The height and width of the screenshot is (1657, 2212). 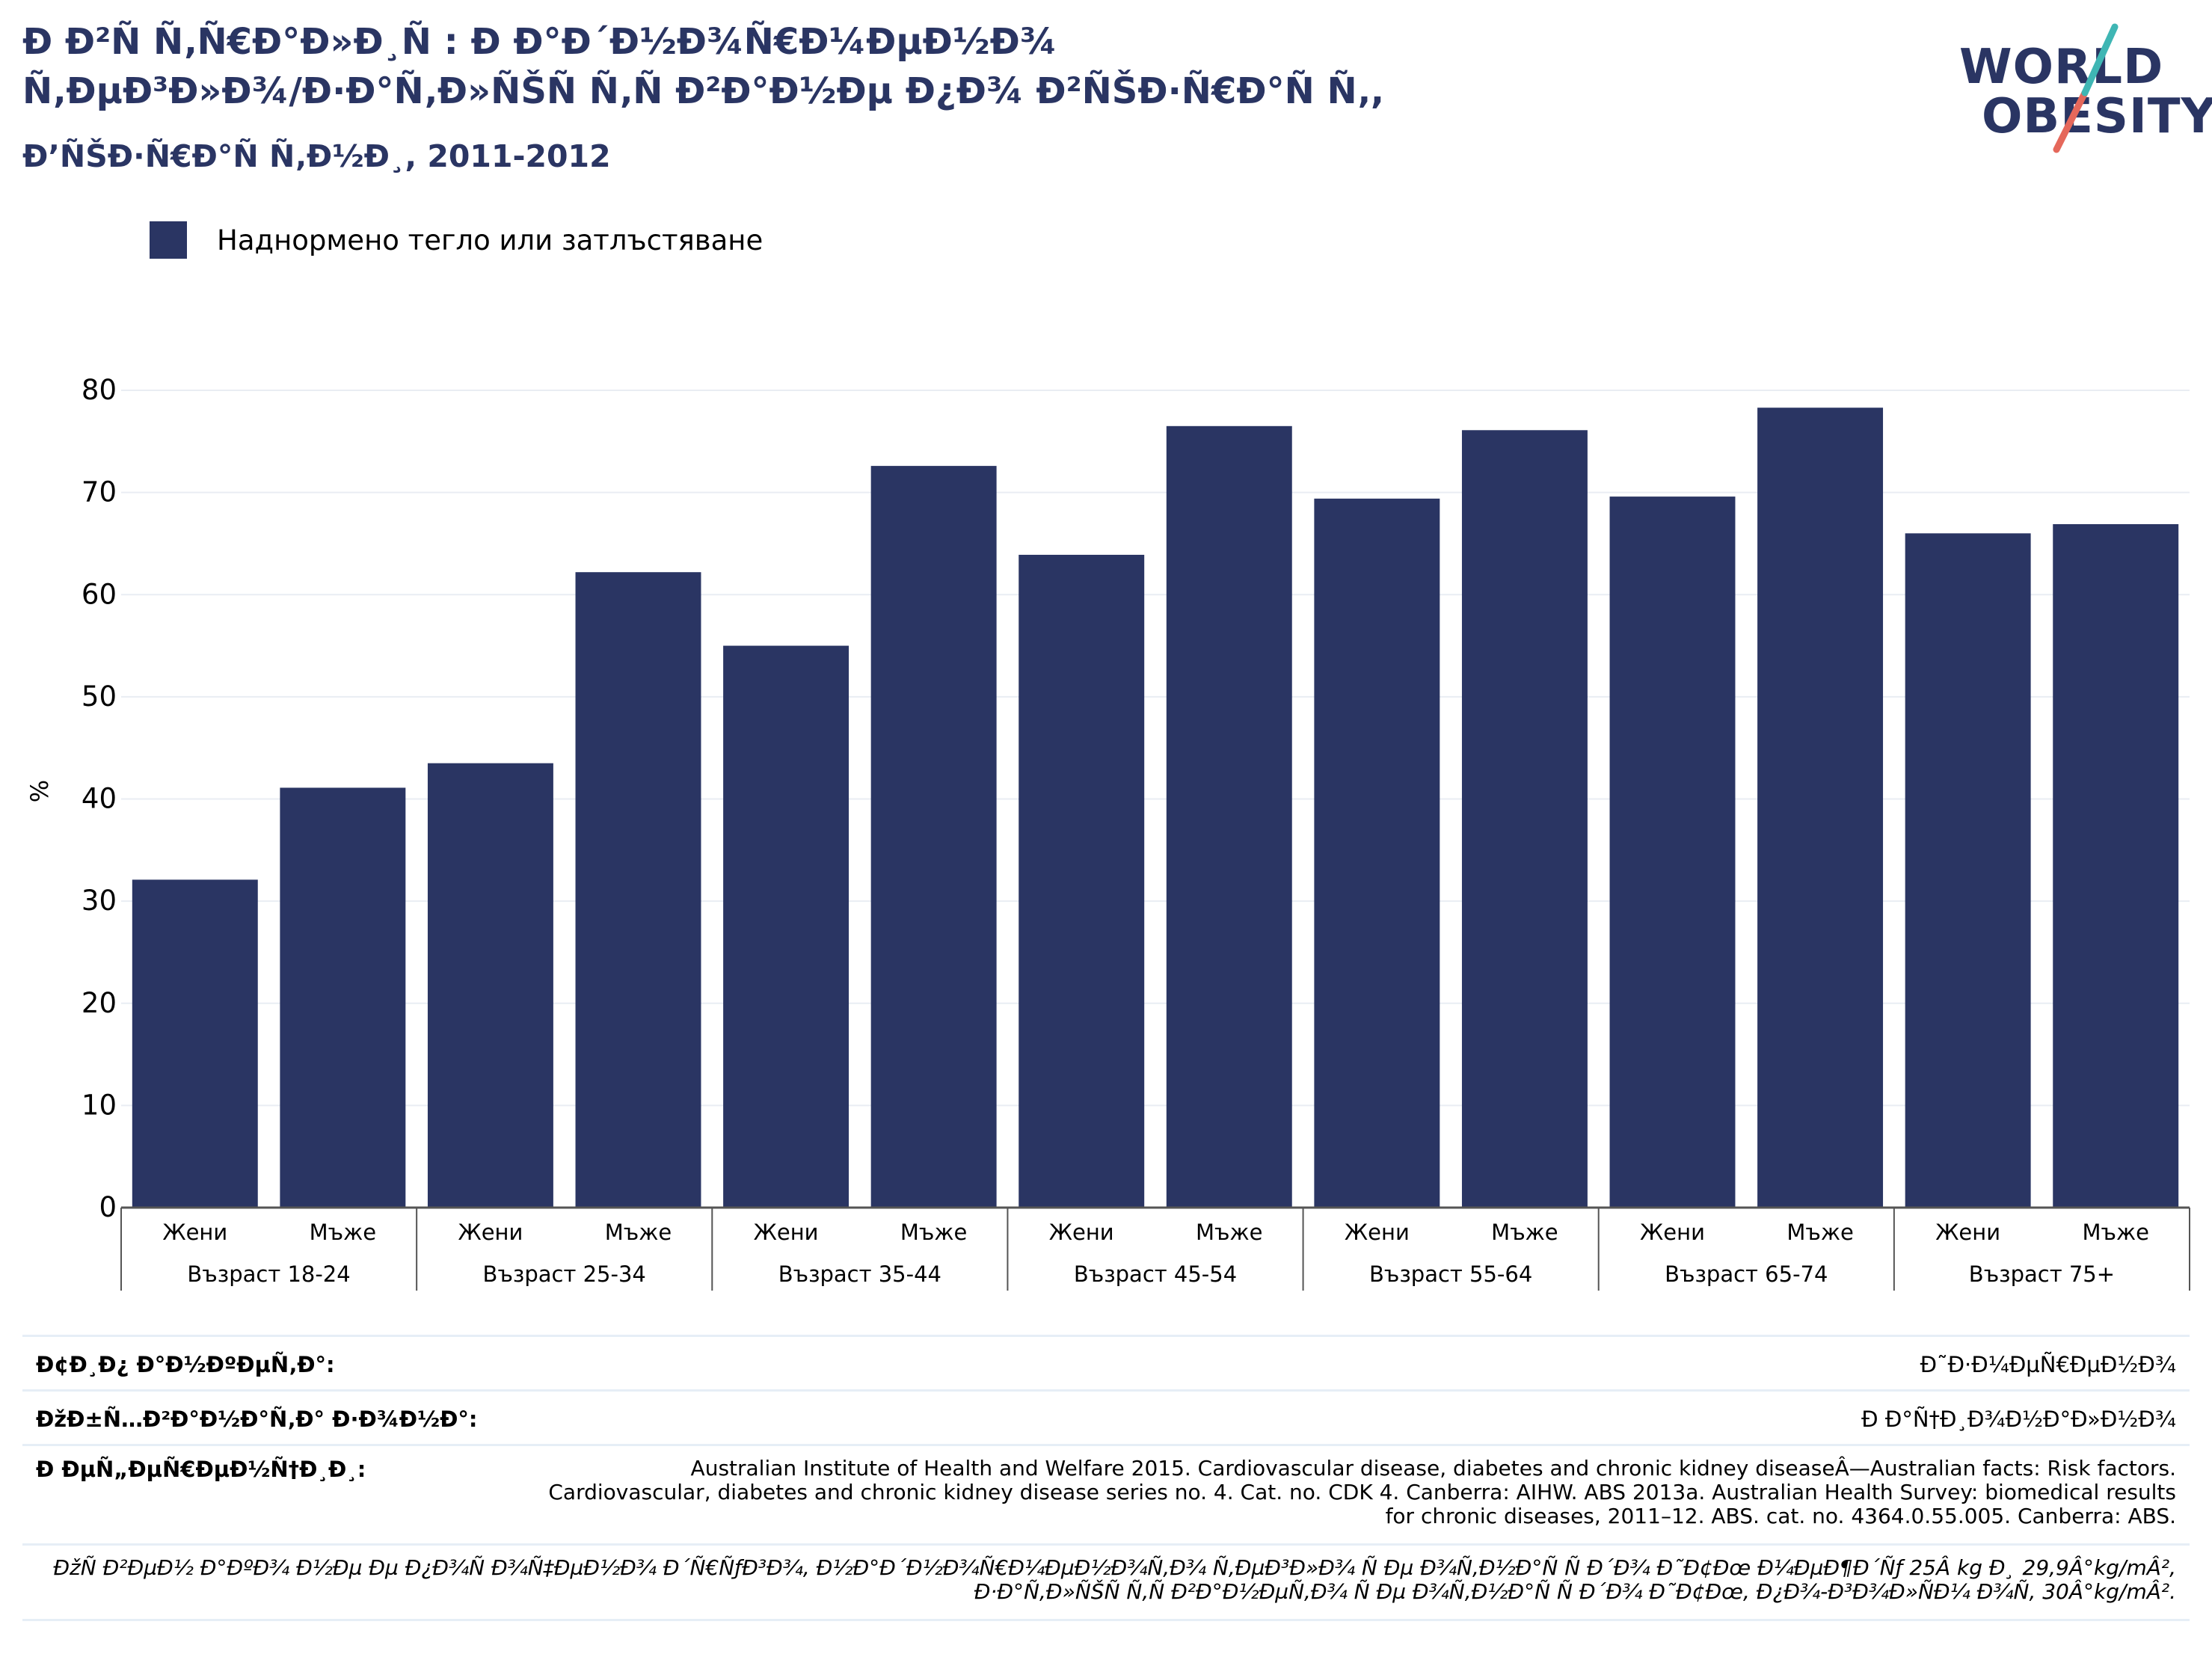 What do you see at coordinates (2018, 1419) in the screenshot?
I see `coverage-value: Ð Ð°Ñ†Ð¸Ð¾Ð½Ð°Ð»Ð½Ð¾` at bounding box center [2018, 1419].